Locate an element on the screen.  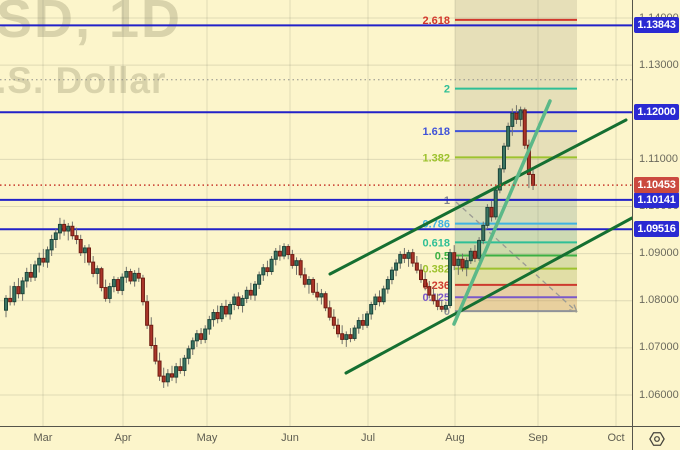
channel-line-lower is located at coordinates (488, 295).